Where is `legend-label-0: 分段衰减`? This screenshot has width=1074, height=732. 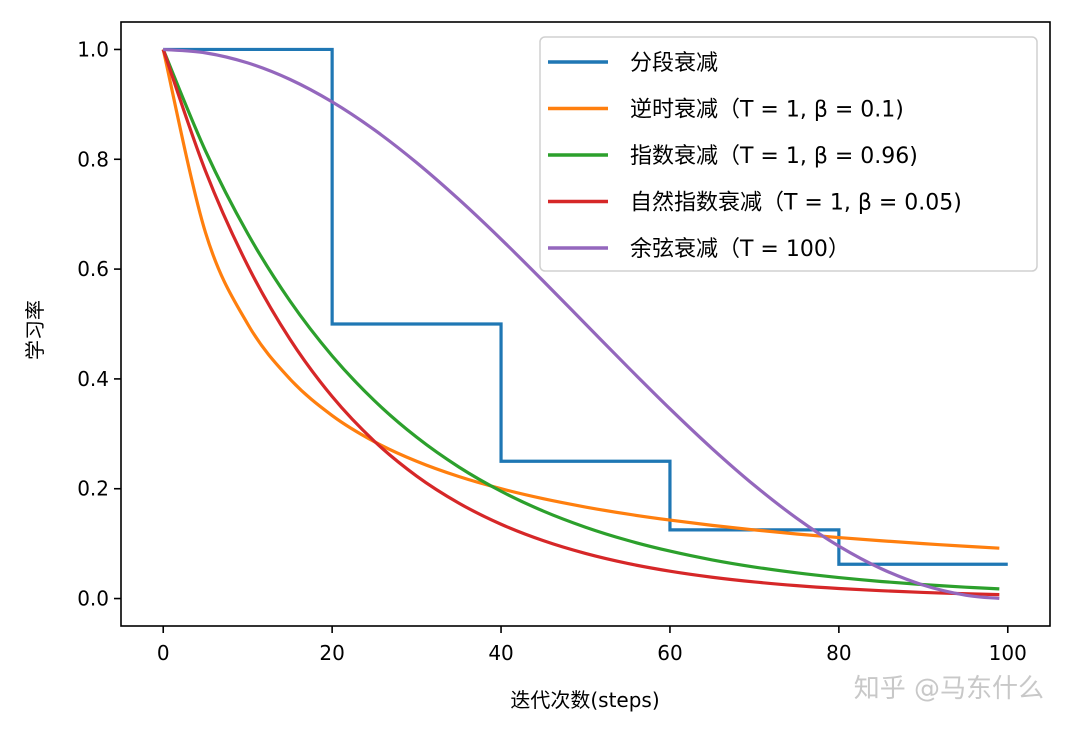
legend-label-0: 分段衰减 is located at coordinates (674, 63).